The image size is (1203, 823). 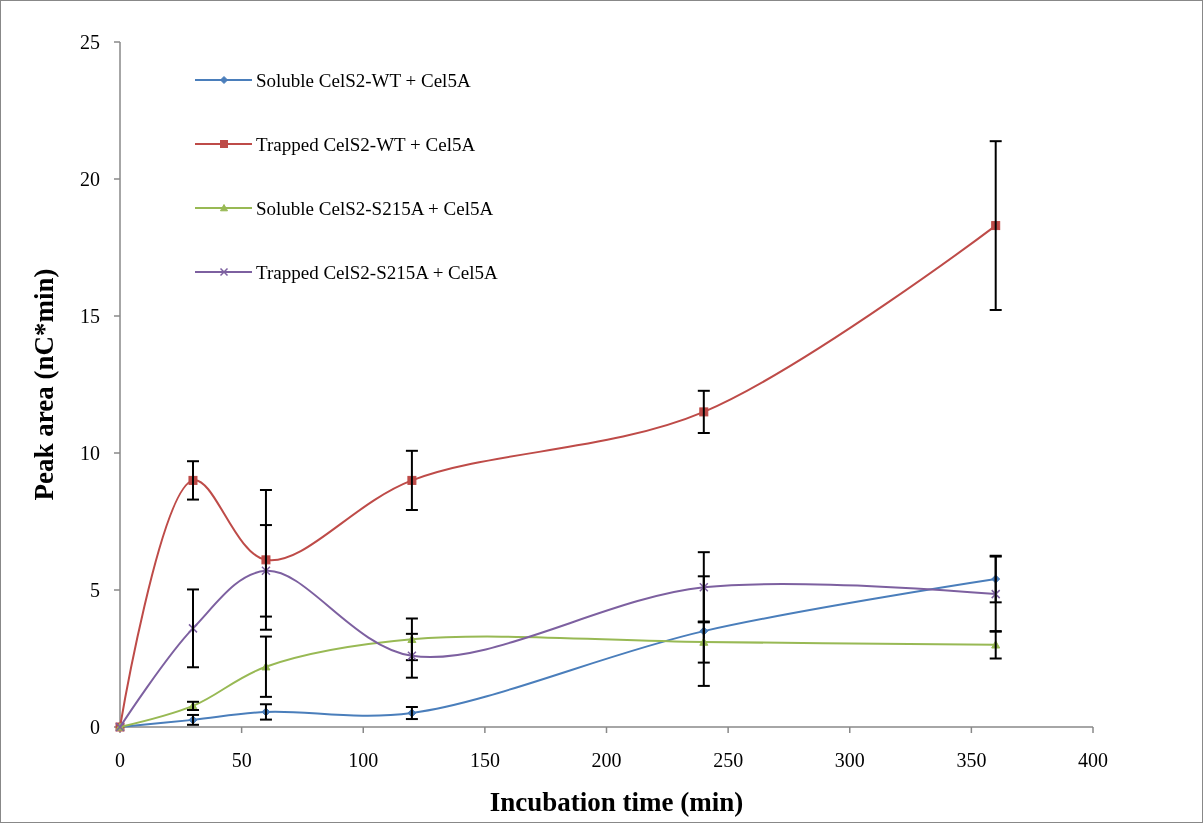 What do you see at coordinates (120, 760) in the screenshot?
I see `x-tick-label: 0` at bounding box center [120, 760].